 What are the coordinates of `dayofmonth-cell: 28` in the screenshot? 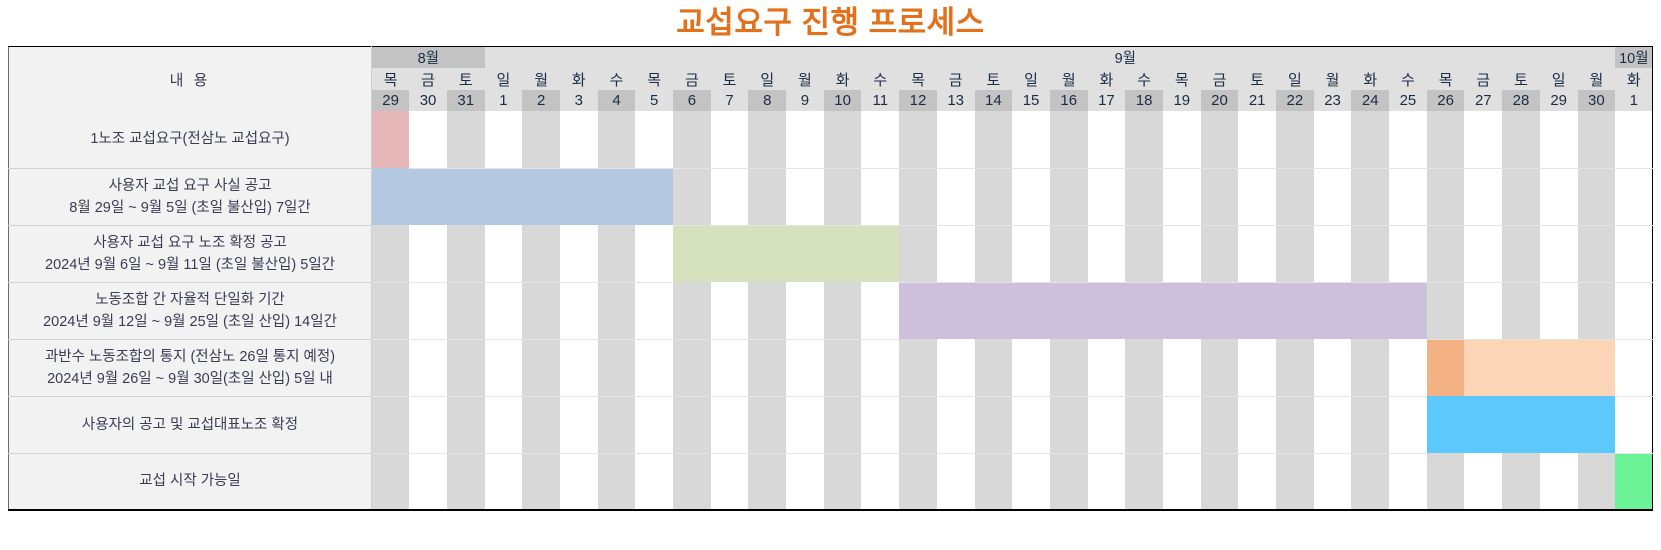 It's located at (1521, 100).